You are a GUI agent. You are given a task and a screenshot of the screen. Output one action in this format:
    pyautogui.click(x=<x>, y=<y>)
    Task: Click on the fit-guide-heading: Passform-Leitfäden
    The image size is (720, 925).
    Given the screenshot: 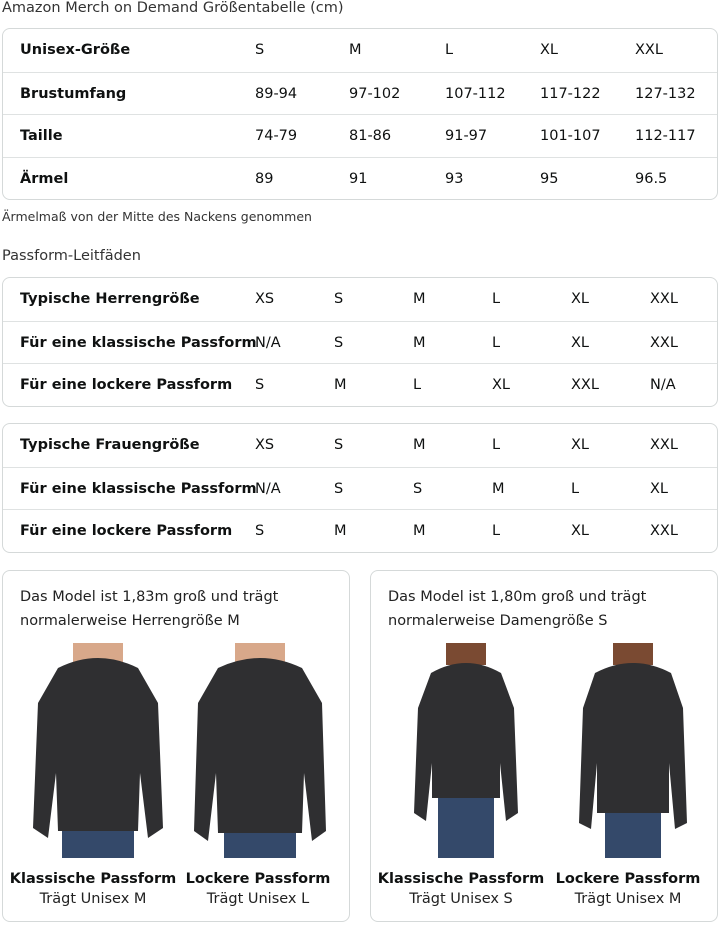 What is the action you would take?
    pyautogui.click(x=71, y=256)
    